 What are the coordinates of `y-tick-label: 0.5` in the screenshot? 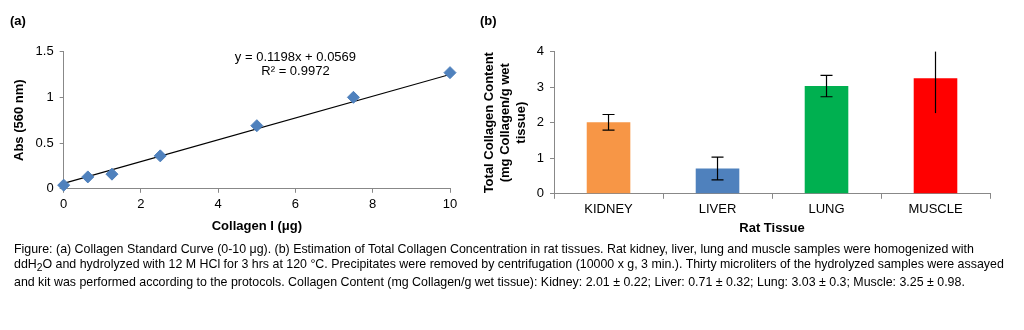 It's located at (44, 142).